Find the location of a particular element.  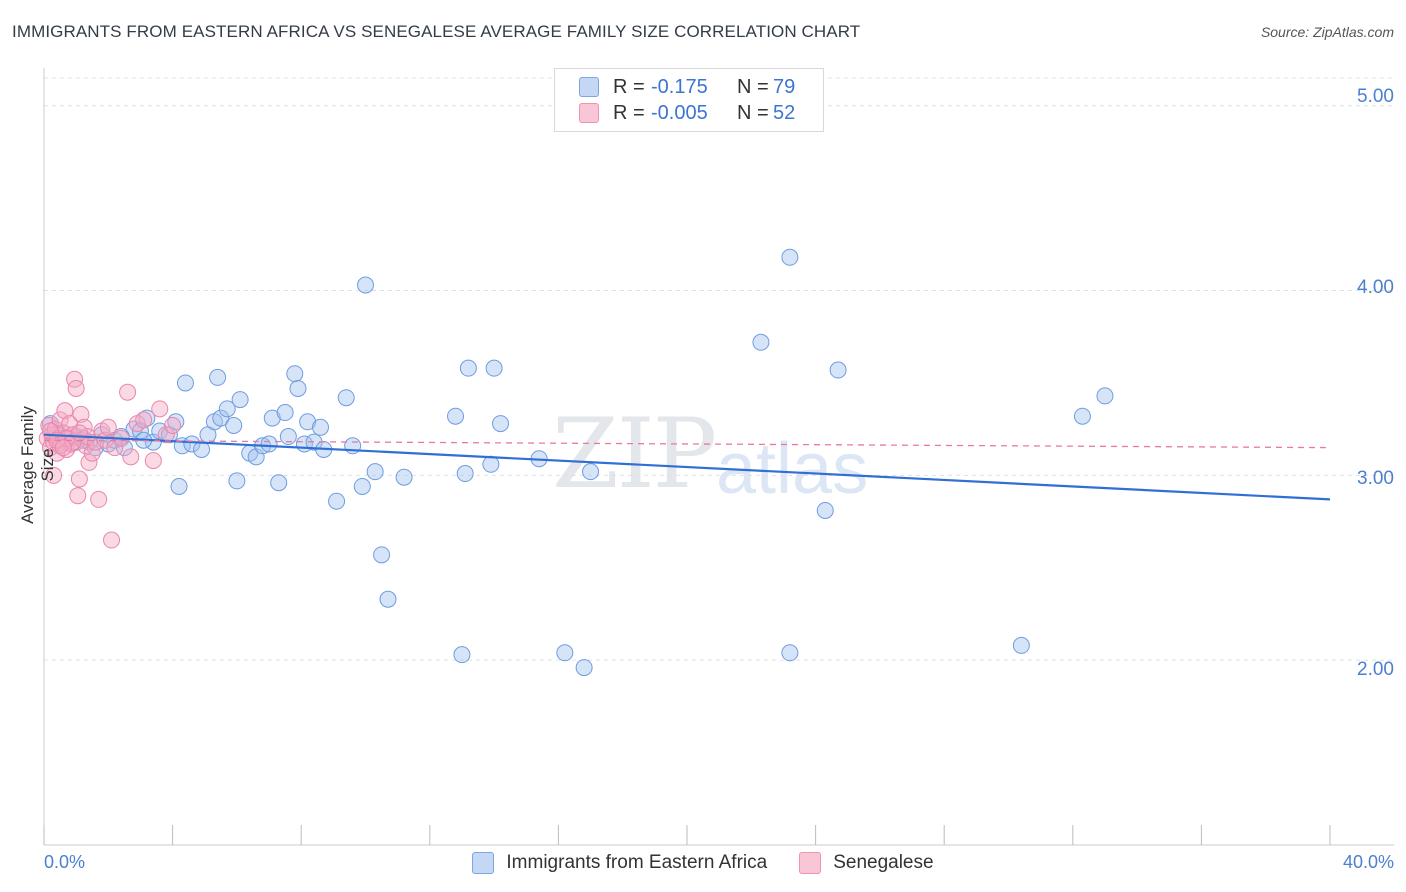

series-label-eastern-africa: Immigrants from Eastern Africa is located at coordinates (637, 862).